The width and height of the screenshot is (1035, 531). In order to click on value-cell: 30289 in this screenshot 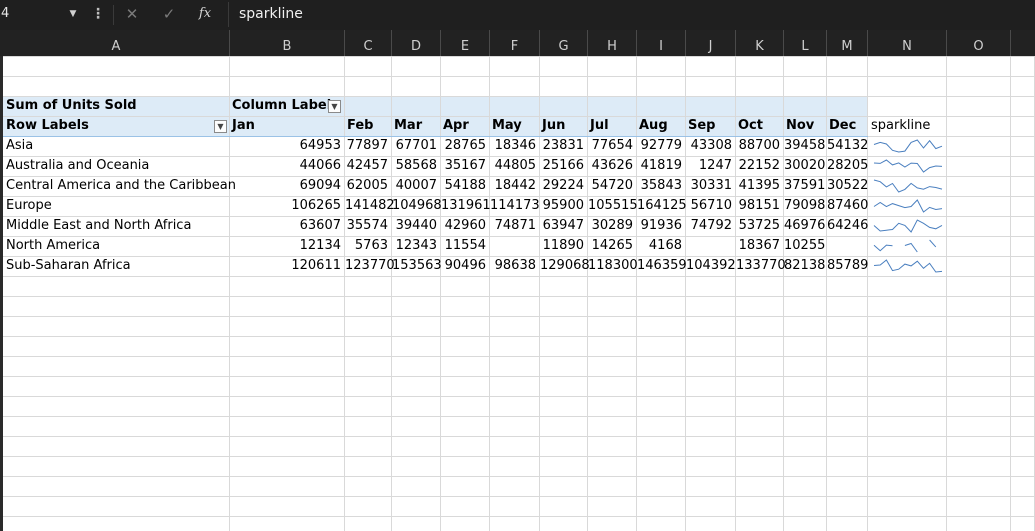, I will do `click(612, 225)`.